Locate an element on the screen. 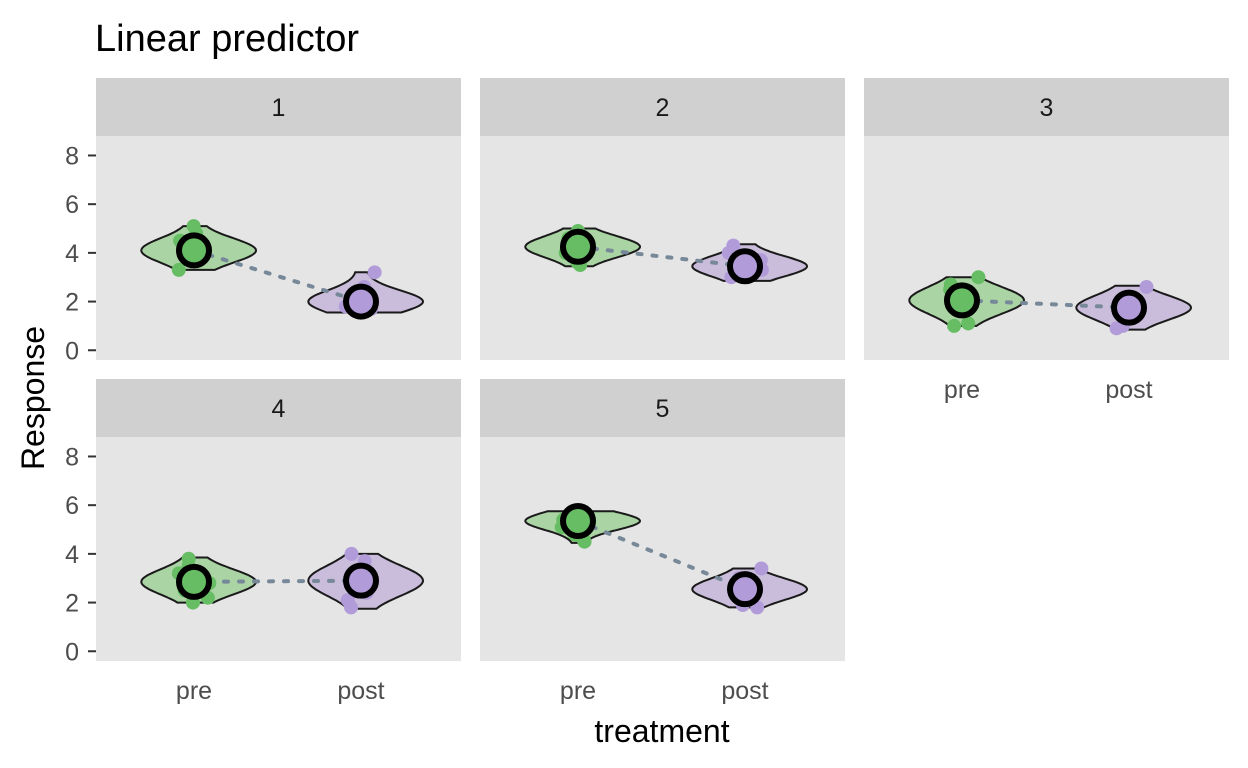 This screenshot has height=768, width=1248. facet-panel-4: 4 0 2 4 6 8 pre post is located at coordinates (263, 542).